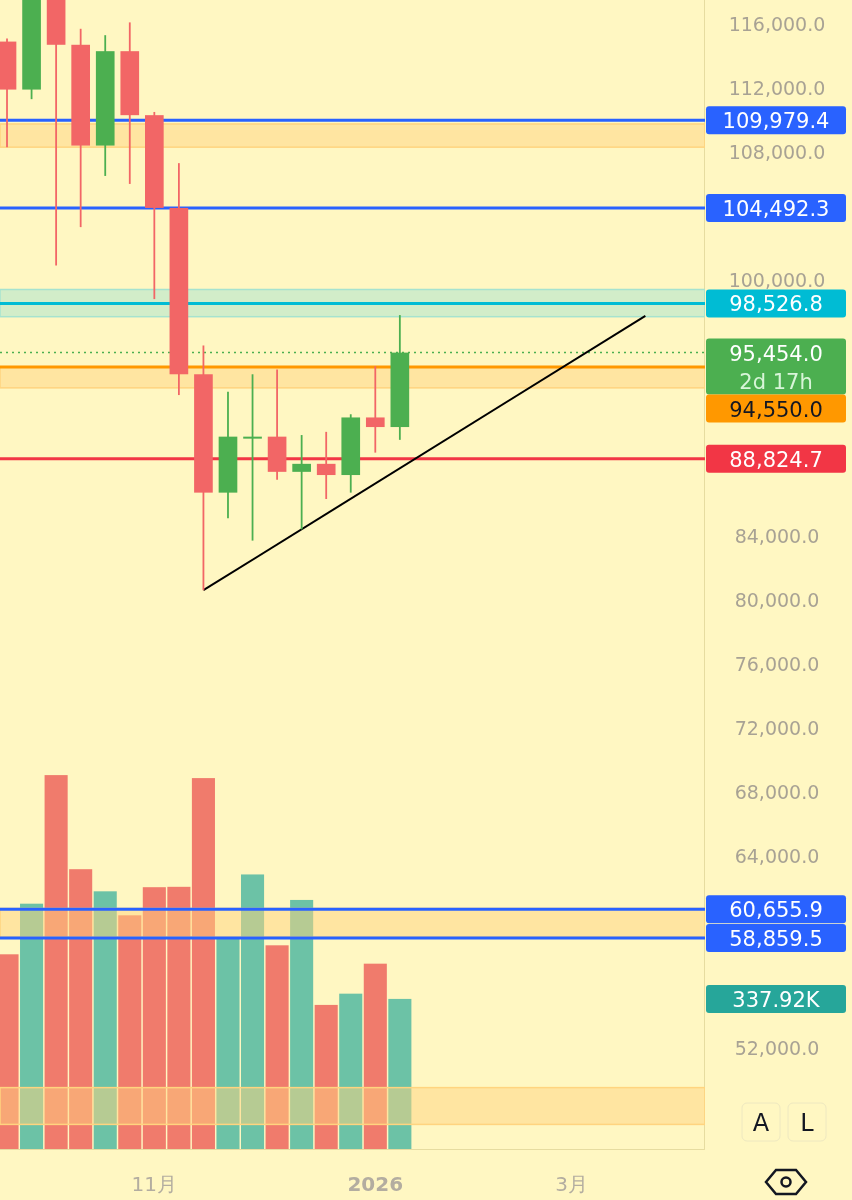  I want to click on ref-line-label: 98,526.8, so click(776, 304).